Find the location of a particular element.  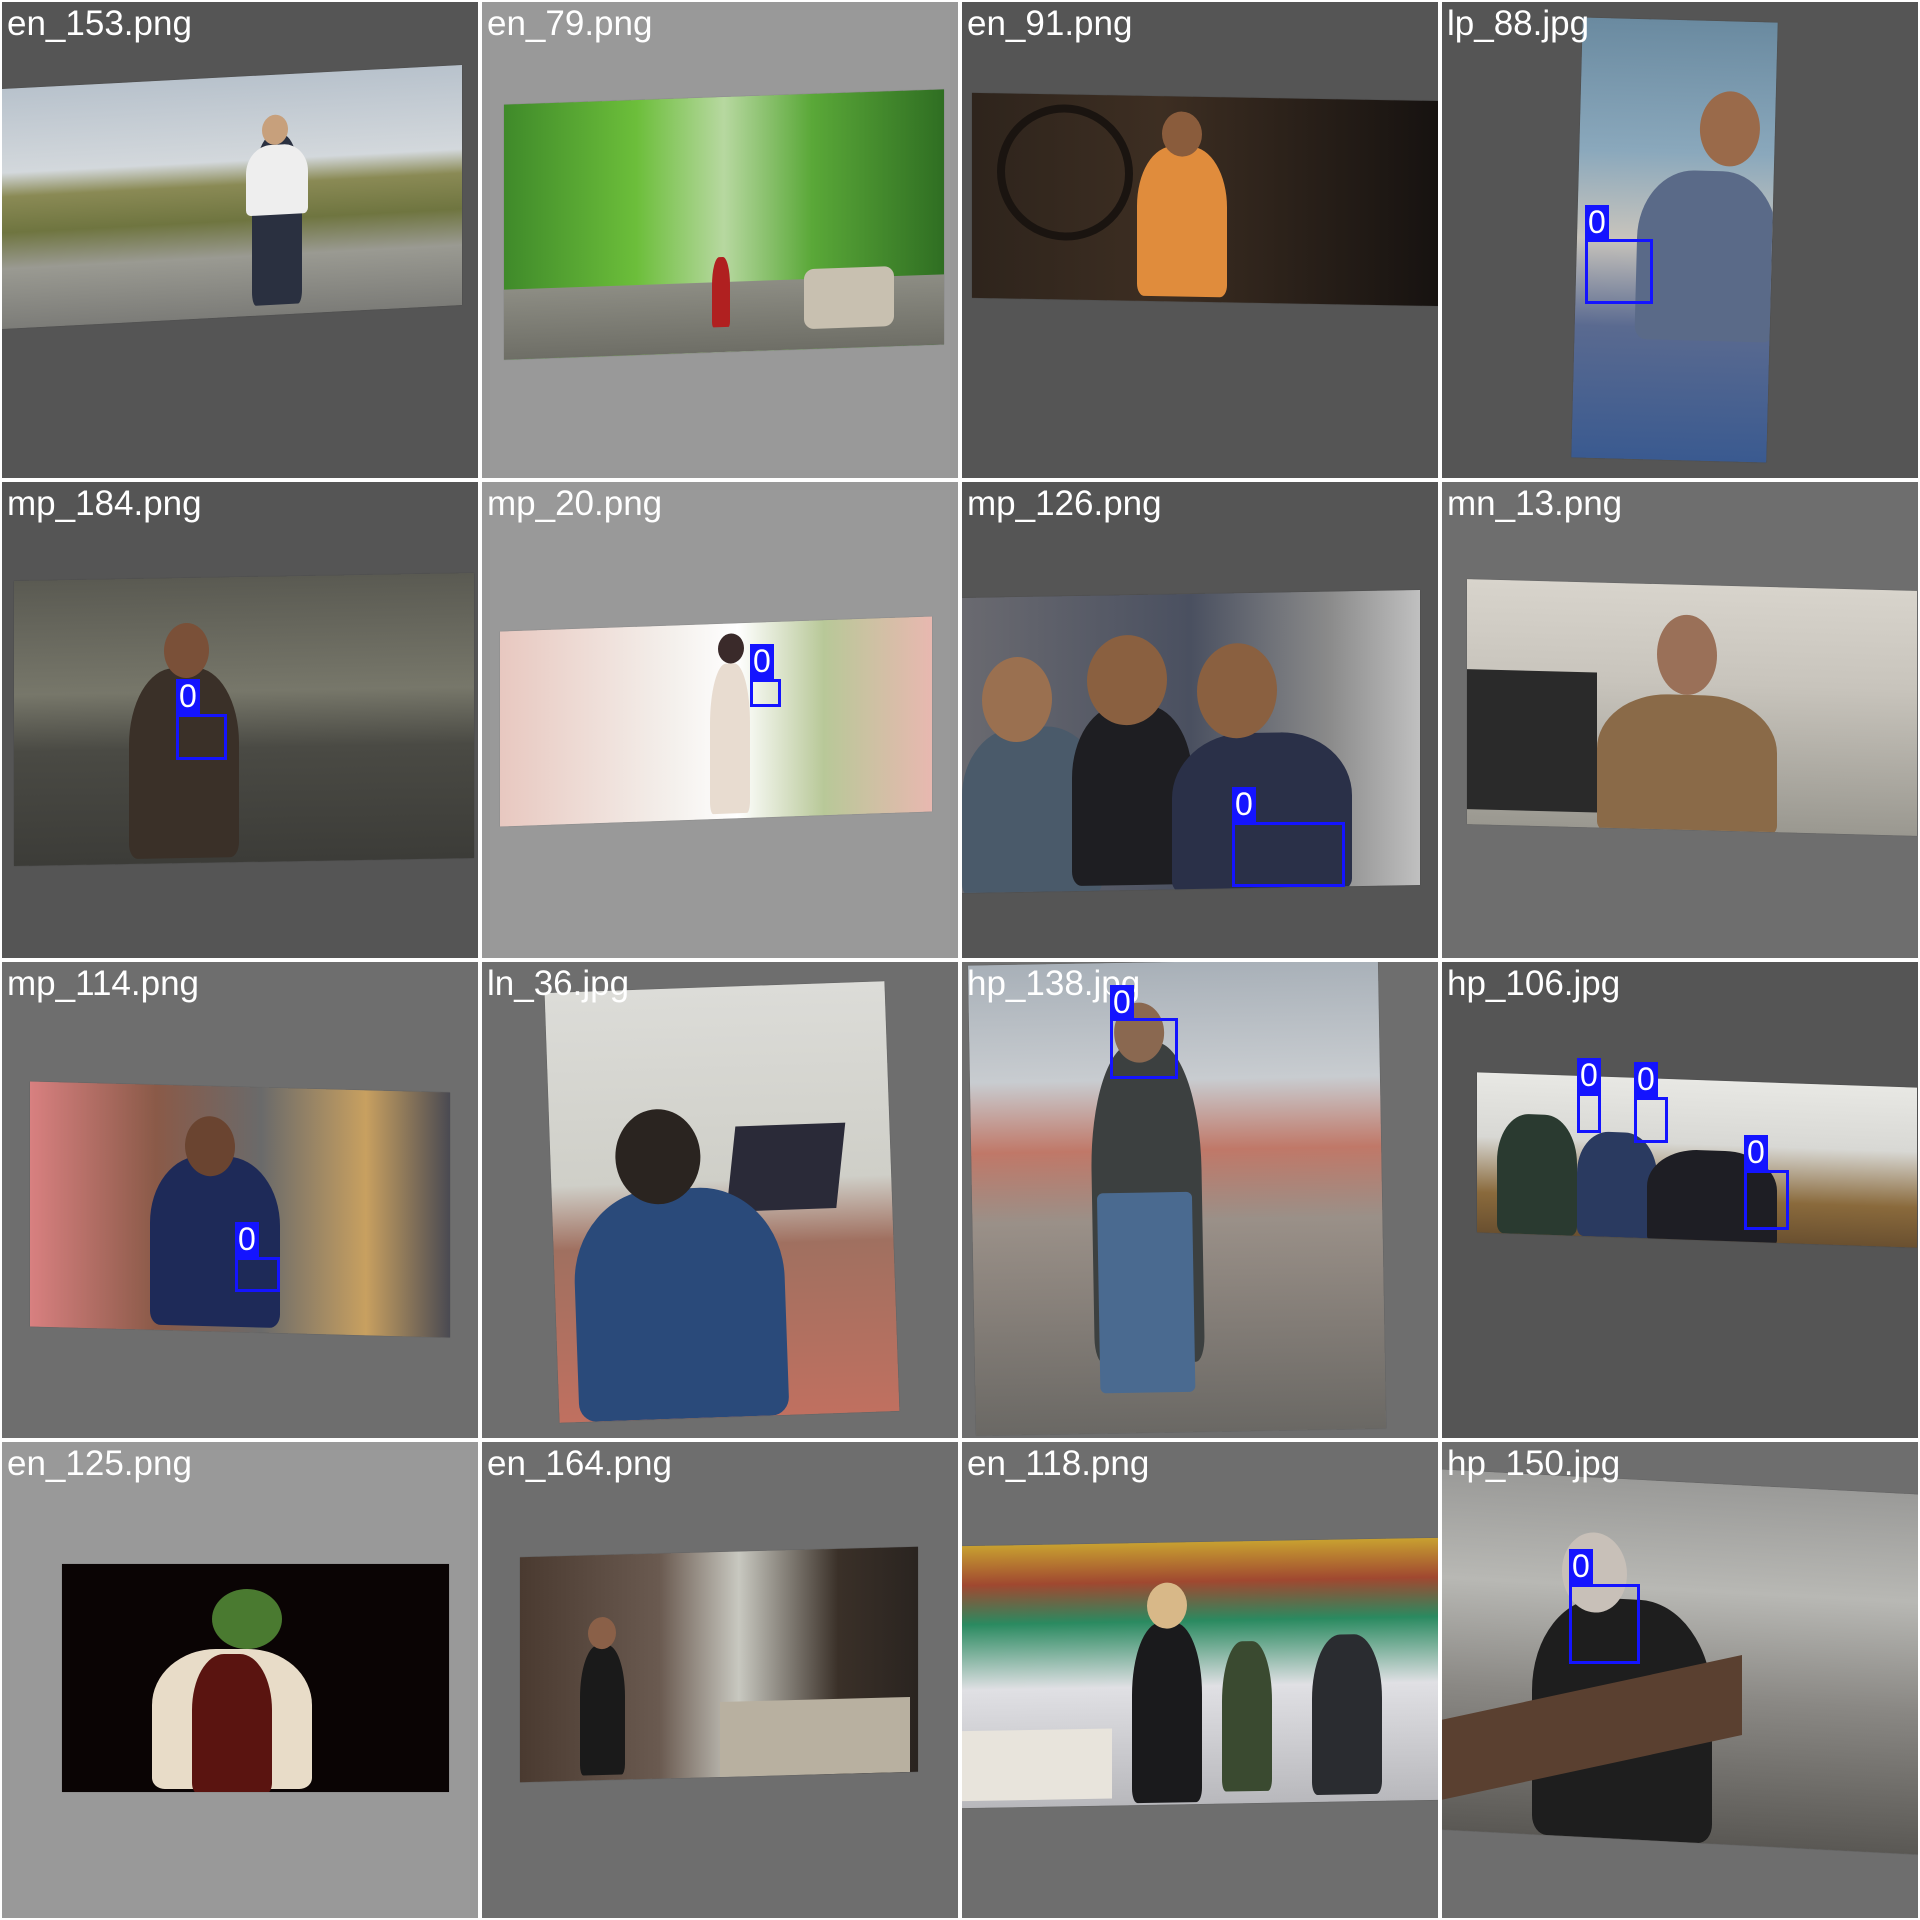

tile-hp-150: 0 hp_150.jpg is located at coordinates (1680, 1680).